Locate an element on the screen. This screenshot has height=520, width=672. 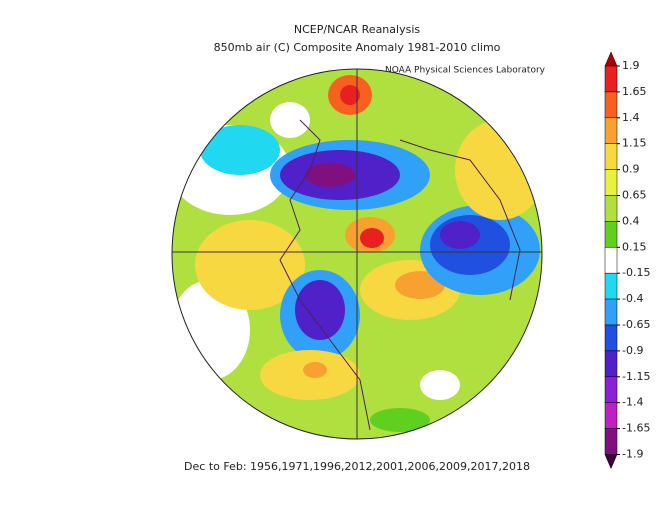
colorbar-label: 1.4 is located at coordinates (631, 117).